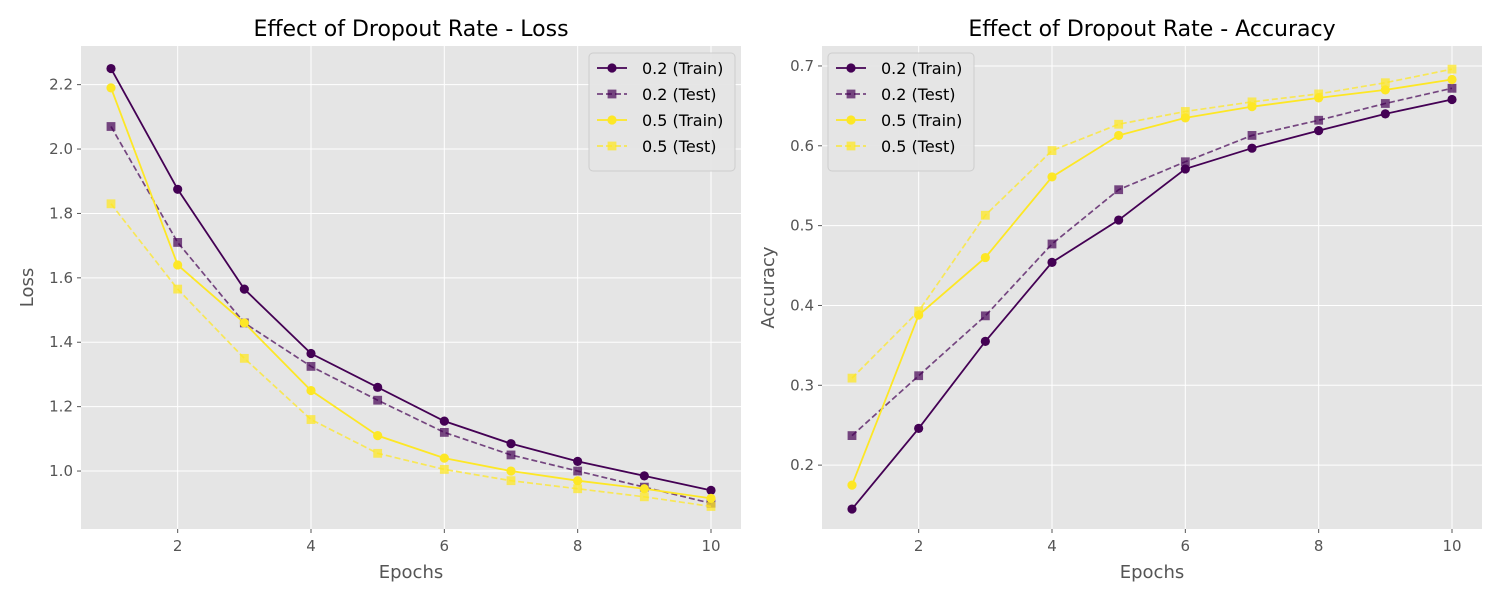 The height and width of the screenshot is (604, 1500). What do you see at coordinates (27, 287) in the screenshot?
I see `y-axis-label: Loss` at bounding box center [27, 287].